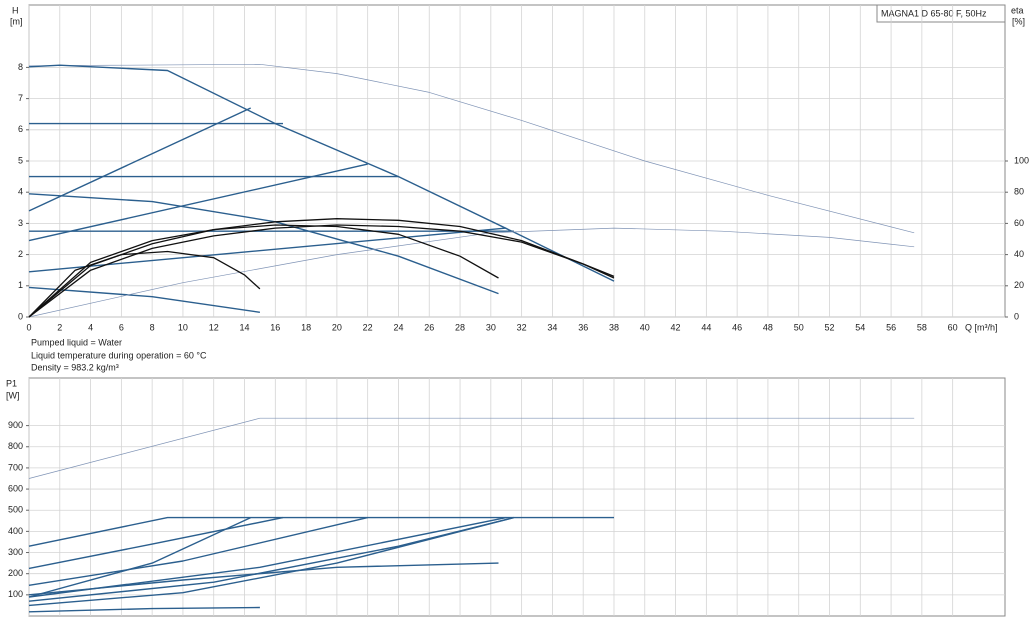 This screenshot has width=1035, height=629. What do you see at coordinates (11, 383) in the screenshot?
I see `y-label: P1` at bounding box center [11, 383].